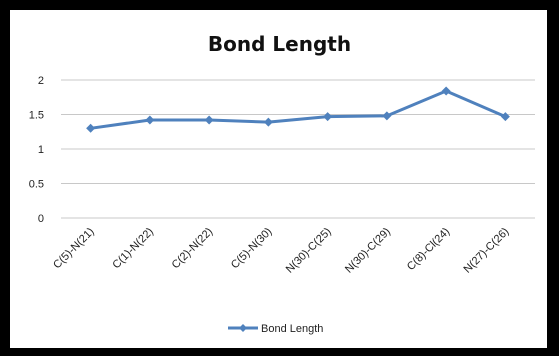  I want to click on y-axis-ticks: 0 0.5 1 1.5 2, so click(36, 150).